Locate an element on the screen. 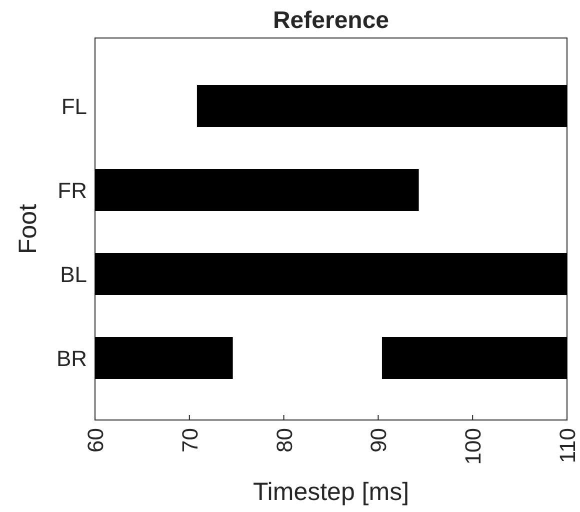 The image size is (580, 512). chart-title: Reference is located at coordinates (331, 20).